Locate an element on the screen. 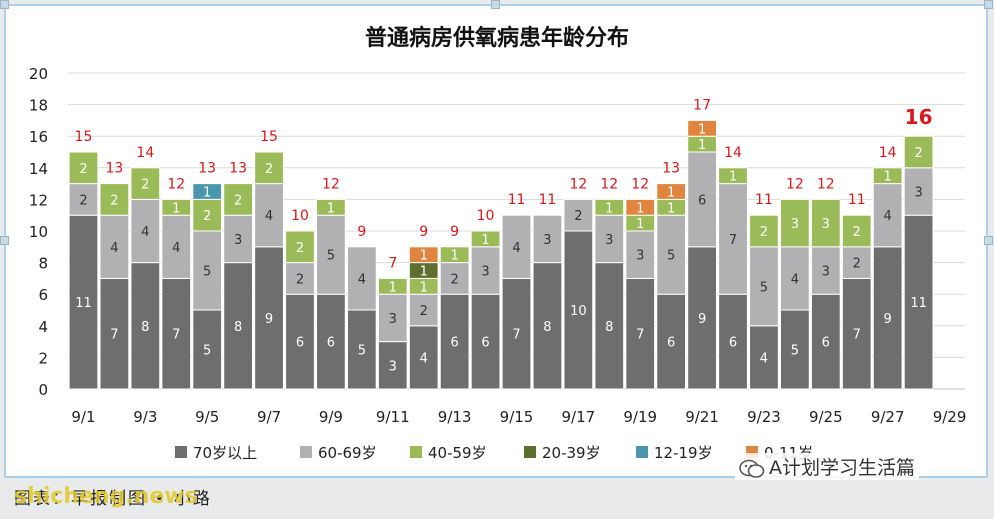 This screenshot has height=519, width=994. resize-handle-top-center is located at coordinates (495, 4).